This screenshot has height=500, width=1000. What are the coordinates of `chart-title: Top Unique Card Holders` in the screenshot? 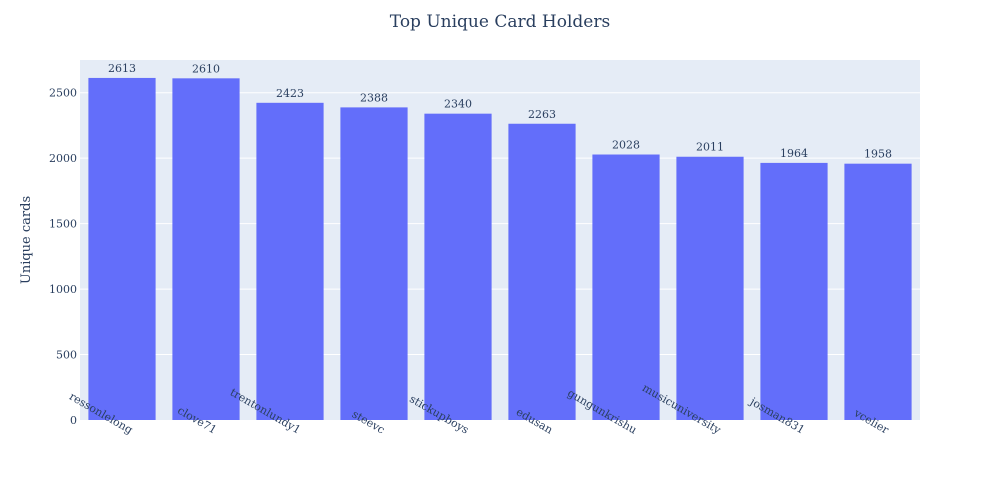 It's located at (500, 22).